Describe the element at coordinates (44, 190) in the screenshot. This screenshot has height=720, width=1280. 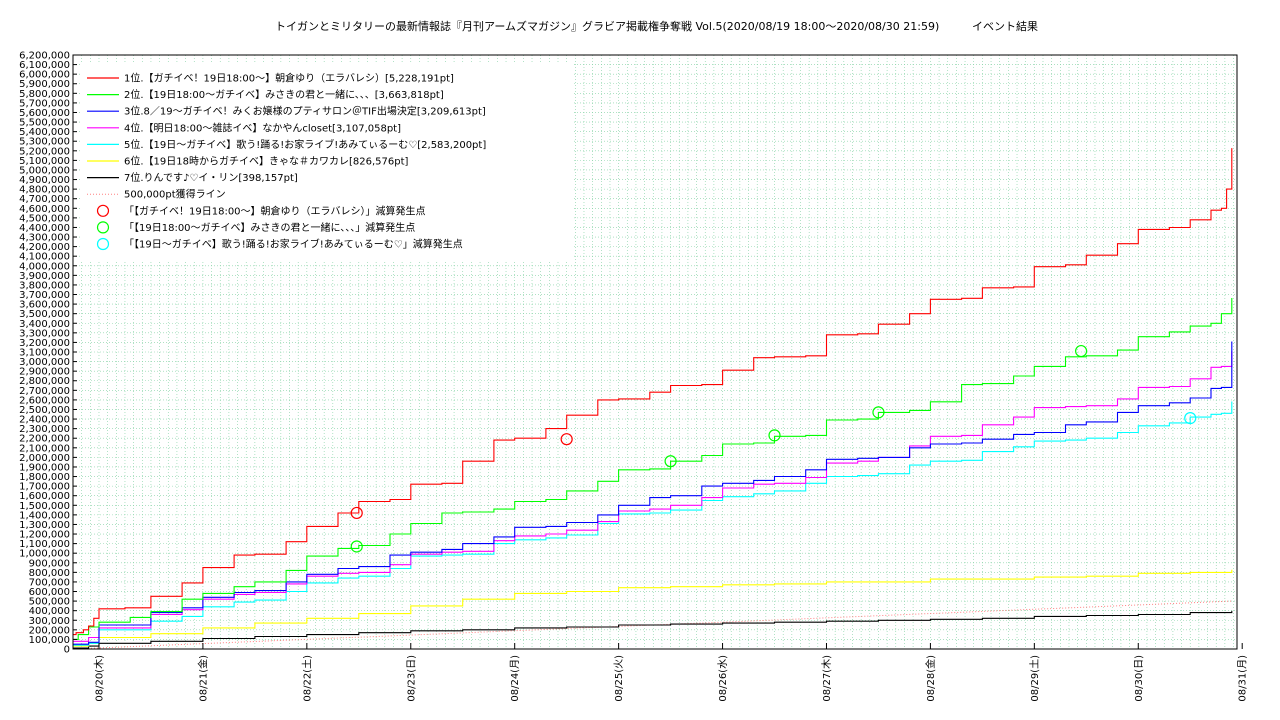
I see `y-tick-label: 4,800,000` at that location.